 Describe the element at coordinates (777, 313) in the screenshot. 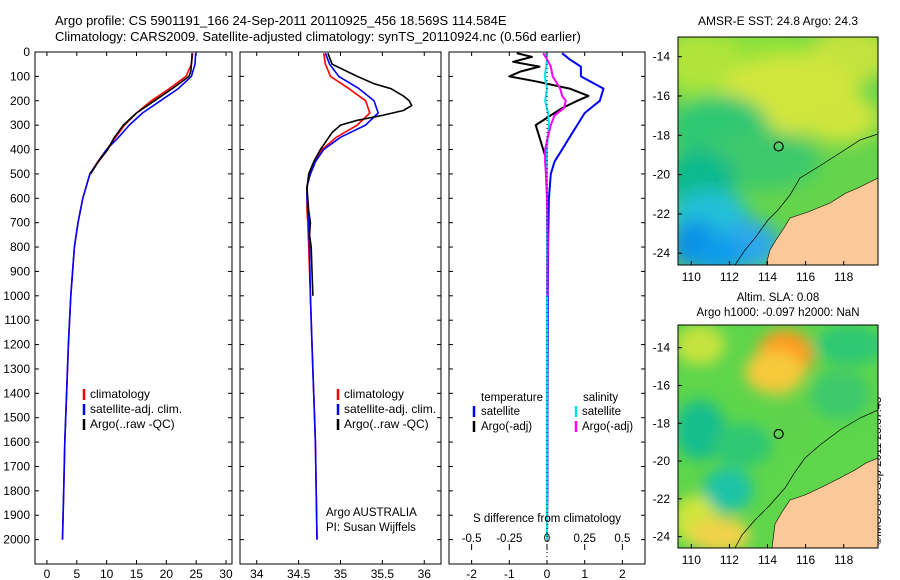

I see `sla-map-subtitle: Argo h1000: -0.097 h2000: NaN` at that location.